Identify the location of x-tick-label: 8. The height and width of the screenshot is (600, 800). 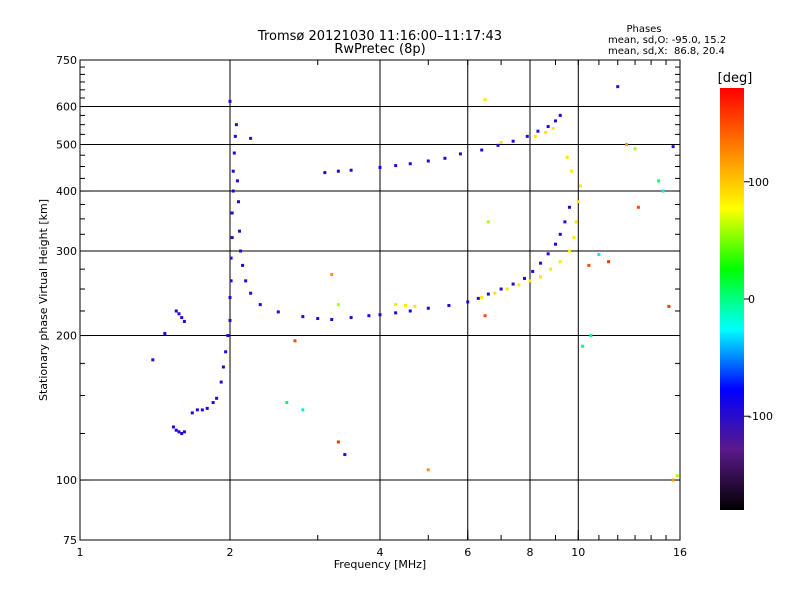
(530, 552).